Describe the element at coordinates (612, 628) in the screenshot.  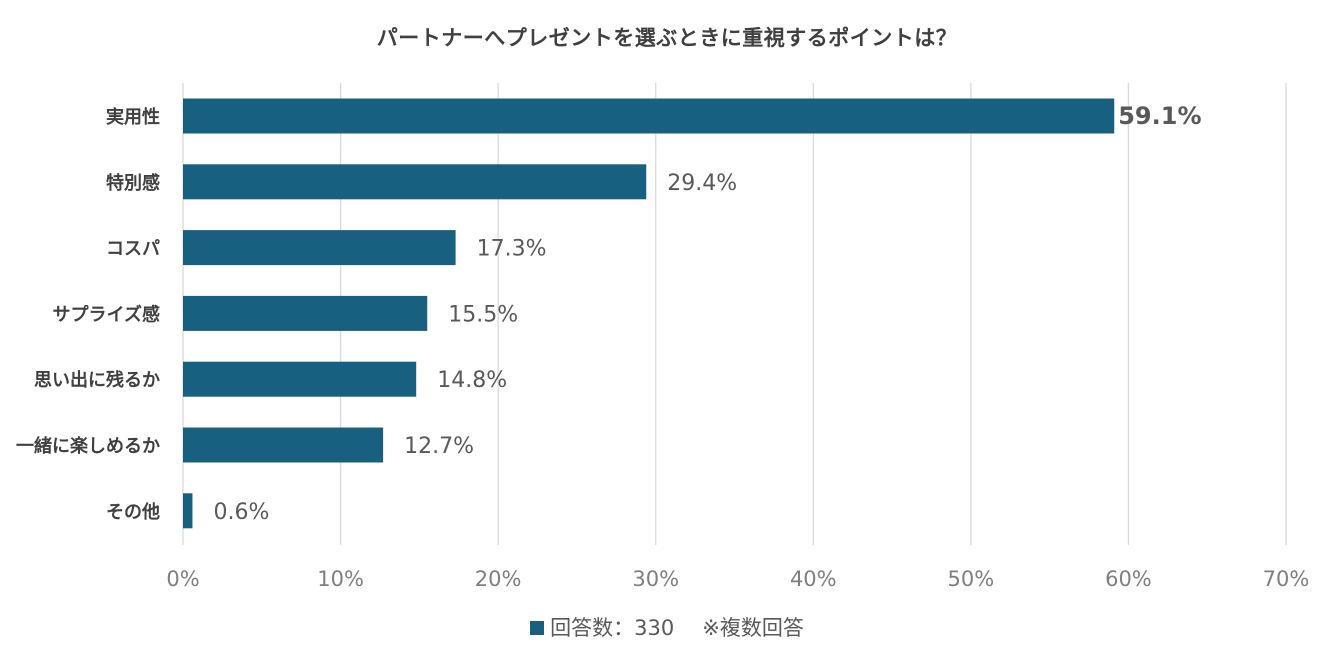
I see `legend-series-label: 回答数：330` at that location.